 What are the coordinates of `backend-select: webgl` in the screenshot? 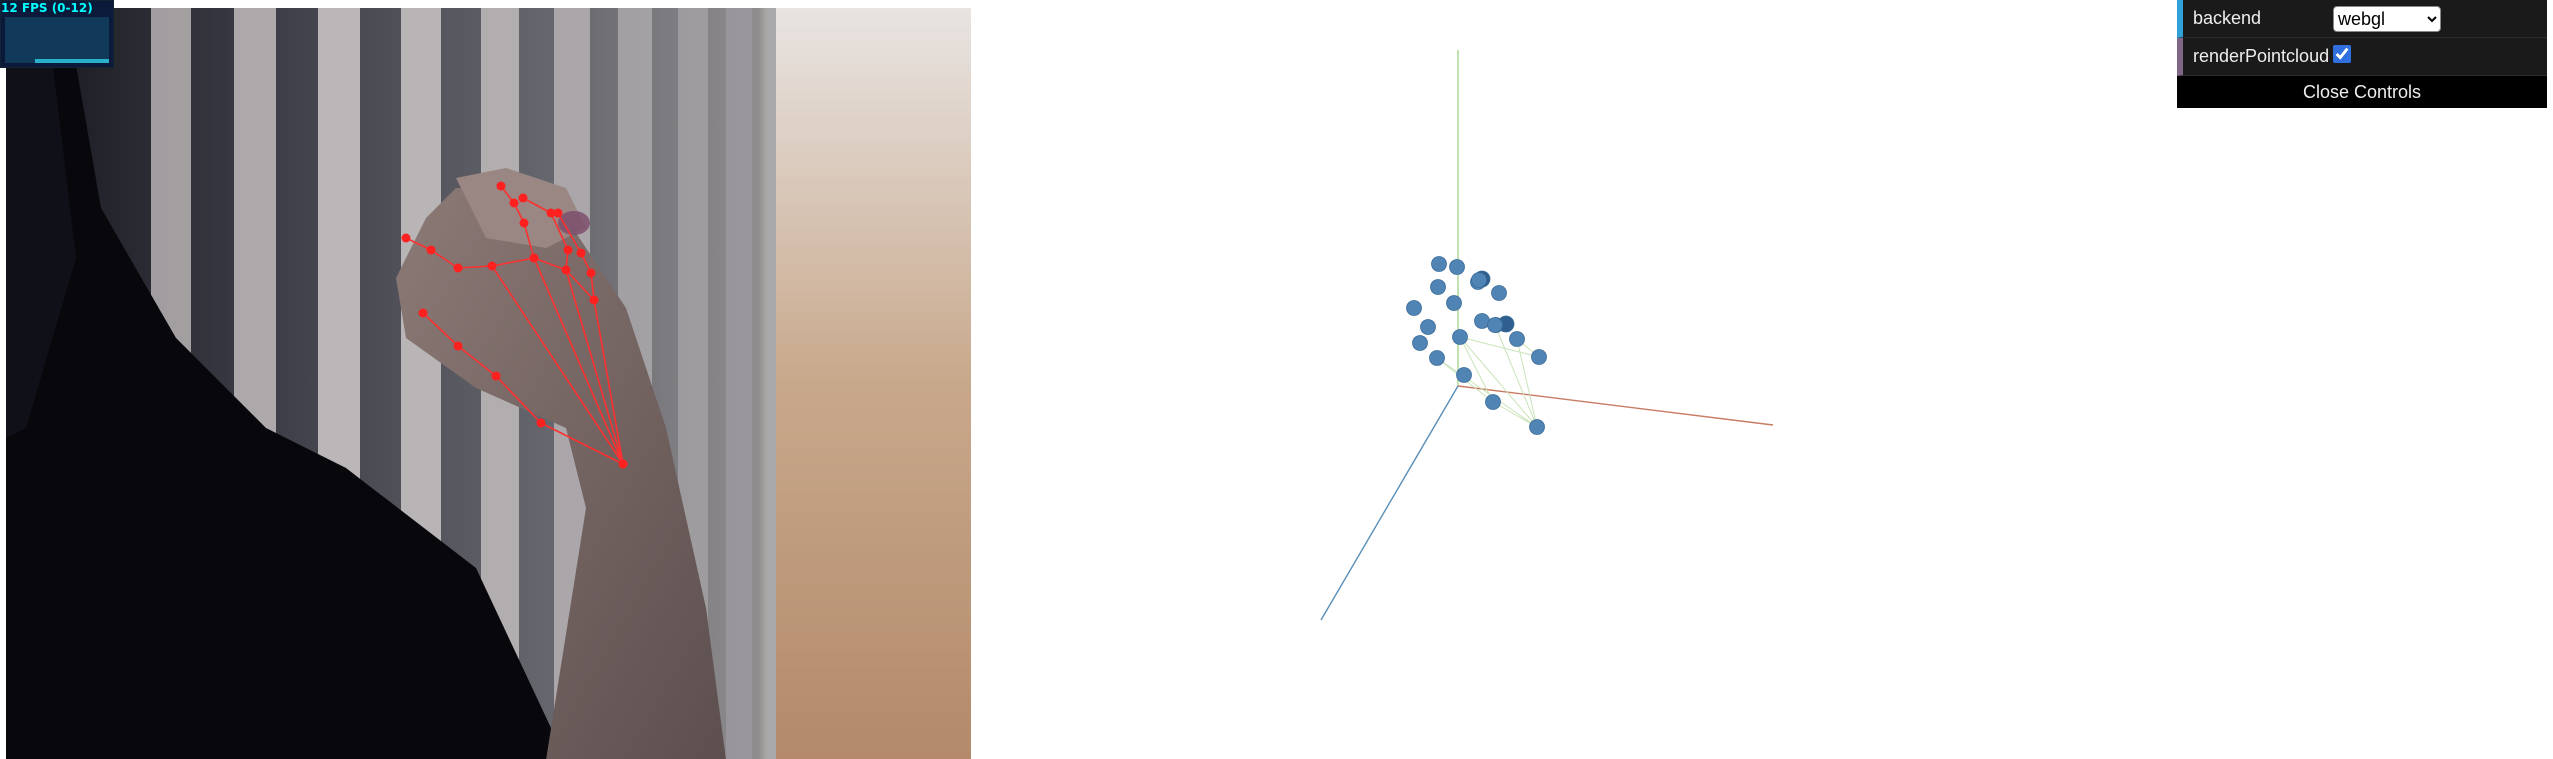 It's located at (2387, 18).